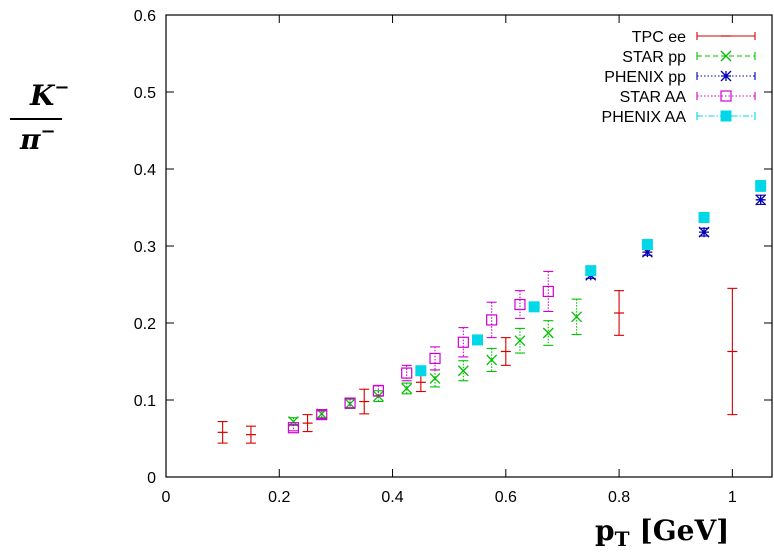 This screenshot has width=774, height=552. What do you see at coordinates (659, 37) in the screenshot?
I see `legend-label: TPC ee` at bounding box center [659, 37].